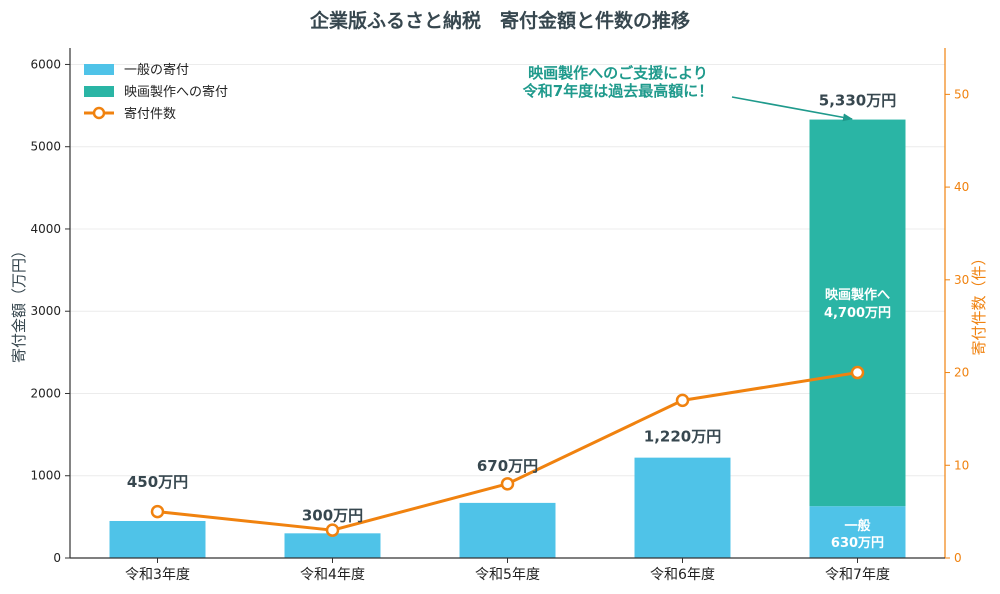 The width and height of the screenshot is (1000, 594). I want to click on legend-swatch-general, so click(99, 69).